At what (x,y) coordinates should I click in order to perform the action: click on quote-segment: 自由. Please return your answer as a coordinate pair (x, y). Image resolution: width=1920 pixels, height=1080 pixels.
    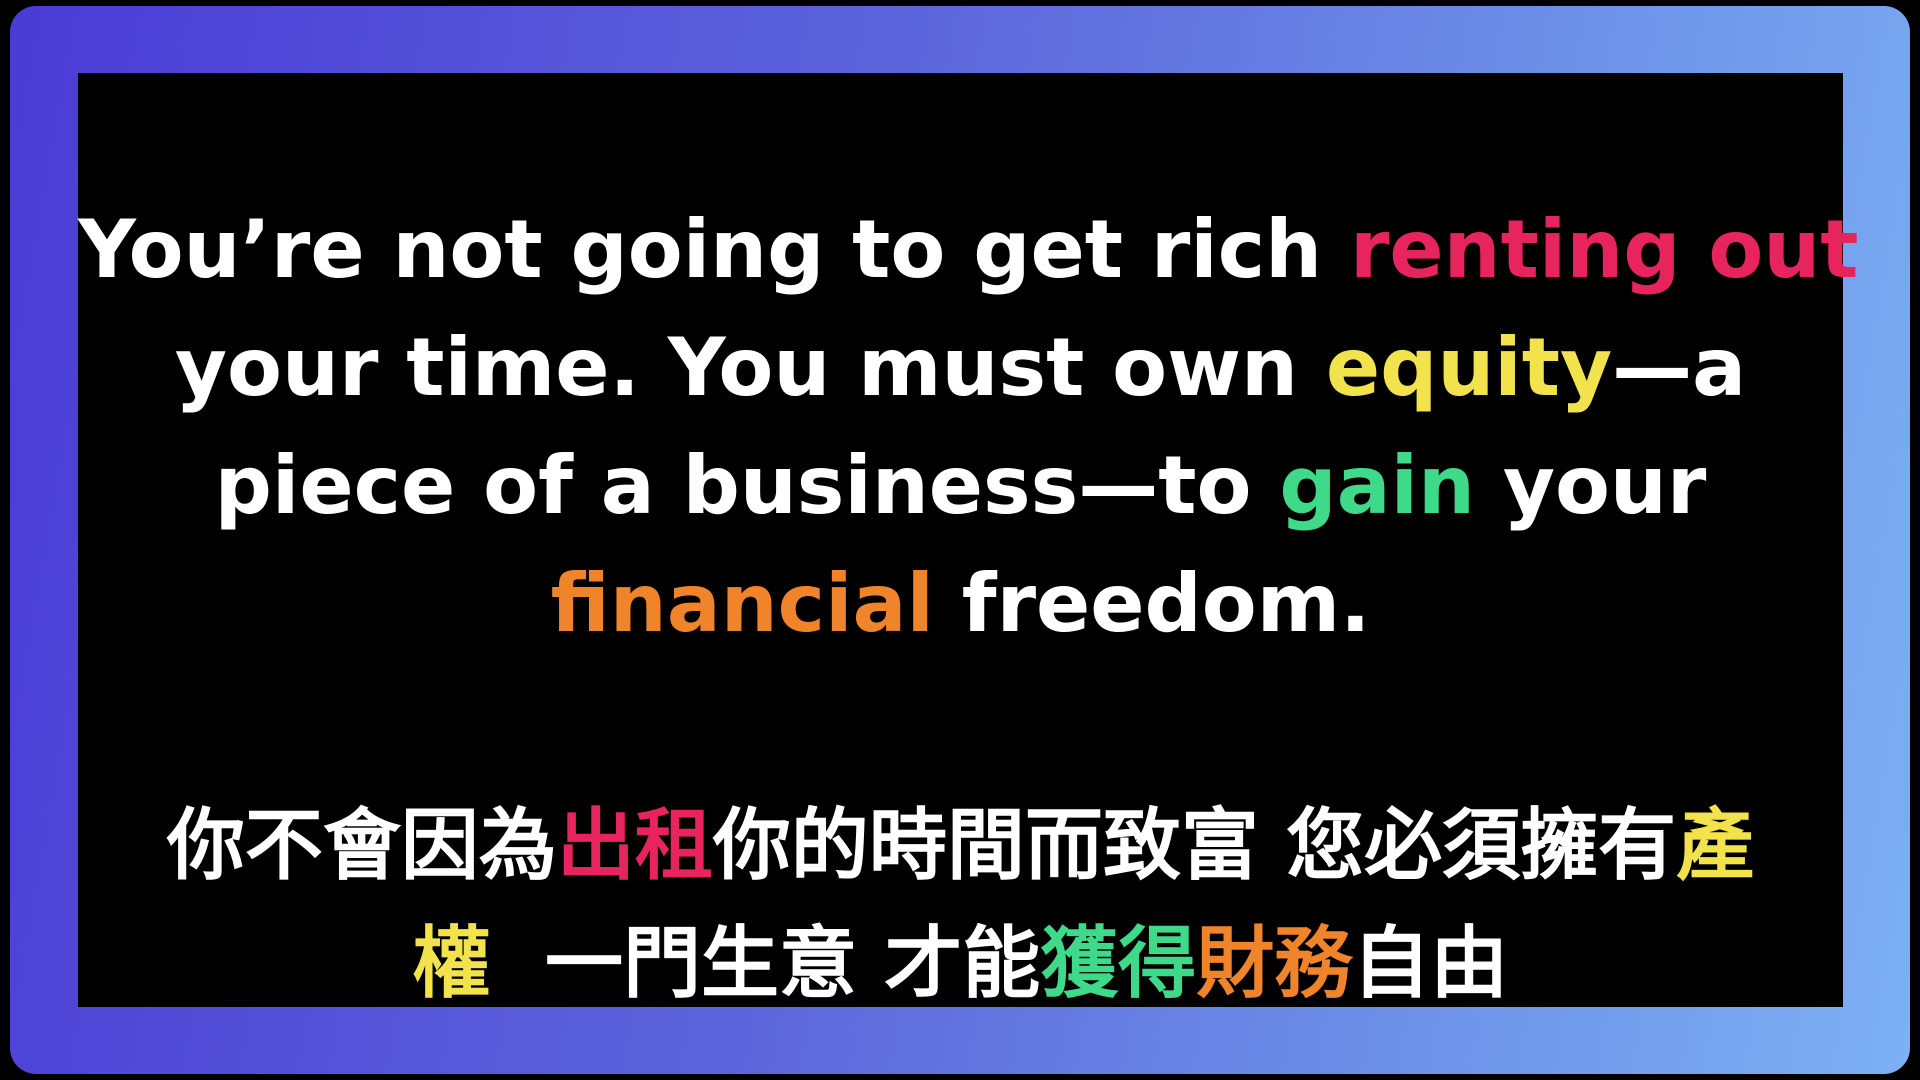
    Looking at the image, I should click on (1430, 964).